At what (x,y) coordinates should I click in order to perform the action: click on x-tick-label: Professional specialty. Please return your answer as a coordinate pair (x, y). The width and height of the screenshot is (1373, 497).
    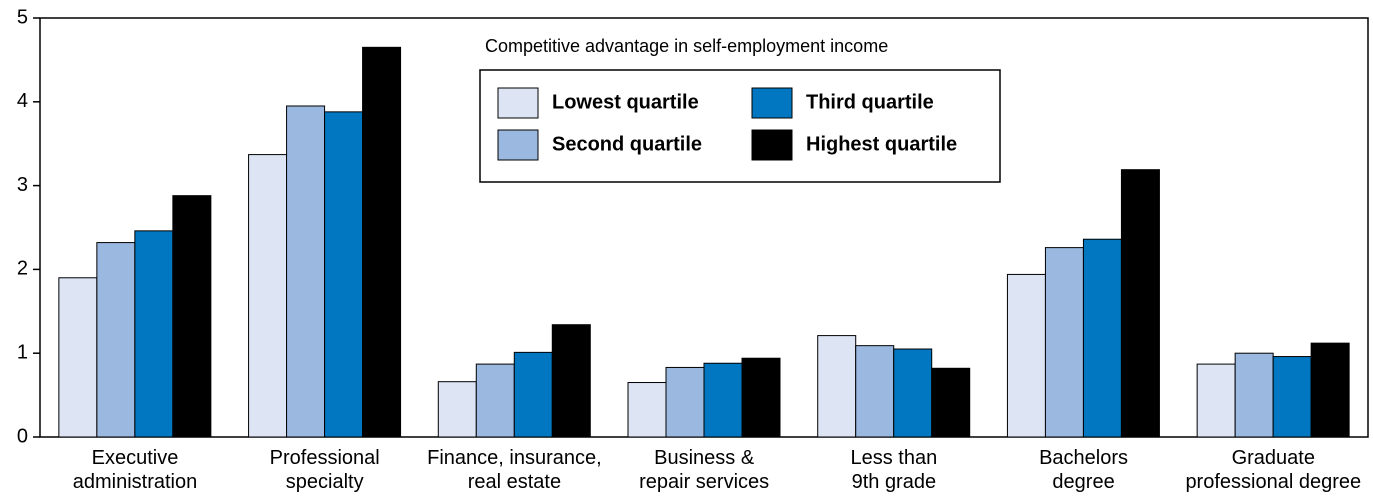
    Looking at the image, I should click on (324, 470).